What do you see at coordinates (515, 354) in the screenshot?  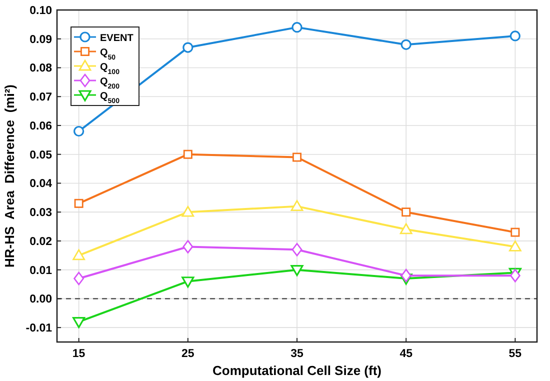 I see `x-tick-label: 55` at bounding box center [515, 354].